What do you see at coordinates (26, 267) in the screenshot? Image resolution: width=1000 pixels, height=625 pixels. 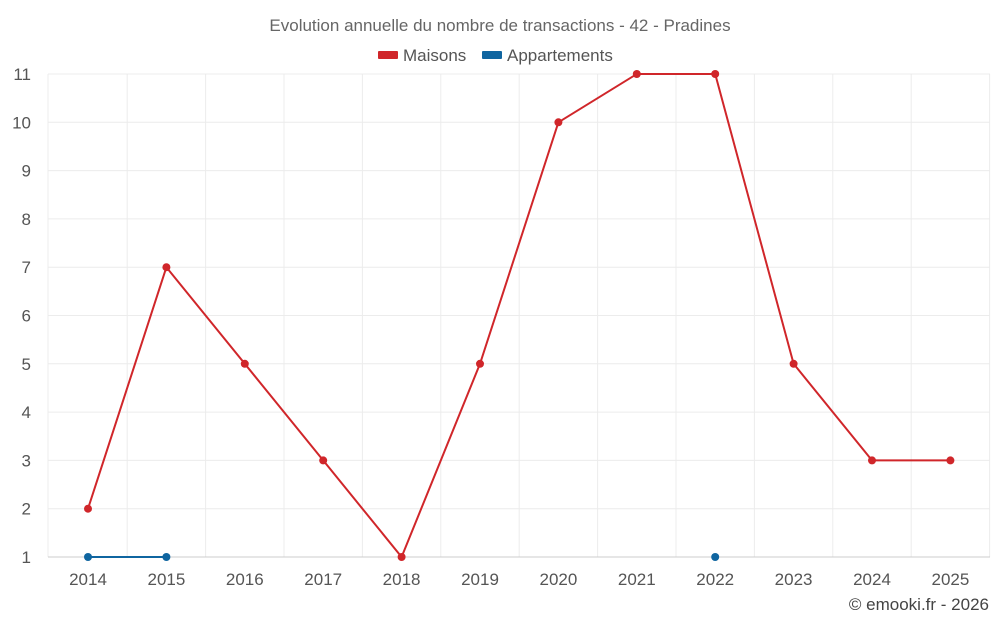 I see `y-tick-label: 7` at bounding box center [26, 267].